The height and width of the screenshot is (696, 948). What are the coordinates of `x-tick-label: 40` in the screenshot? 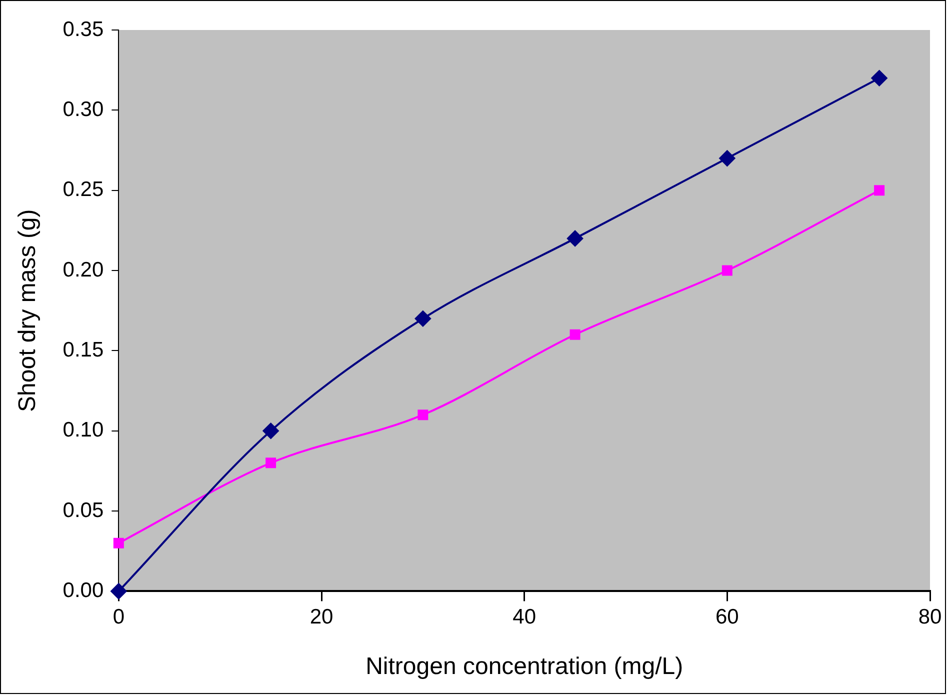 It's located at (524, 616).